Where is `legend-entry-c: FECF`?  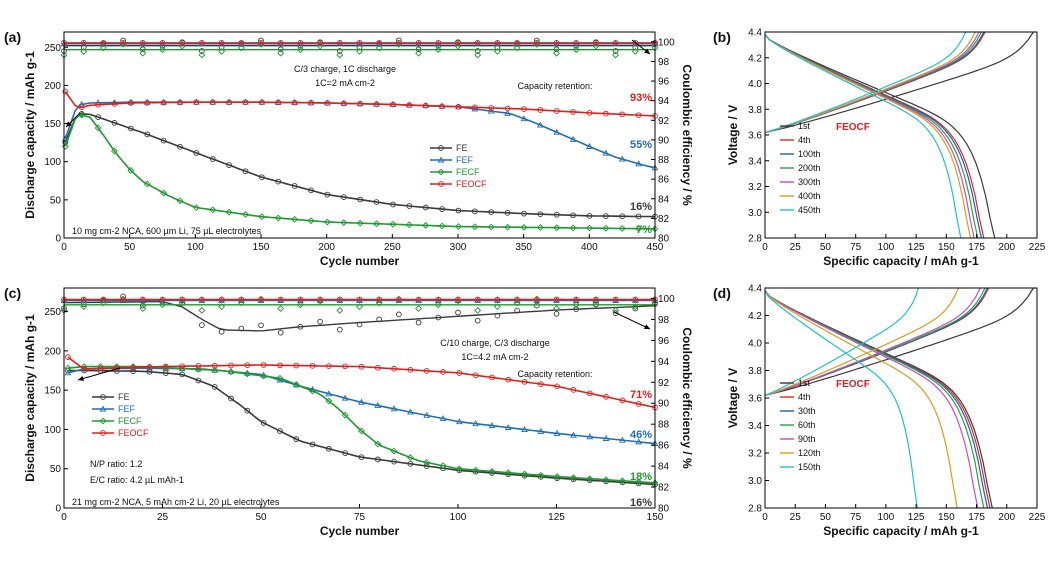
legend-entry-c: FECF is located at coordinates (130, 421).